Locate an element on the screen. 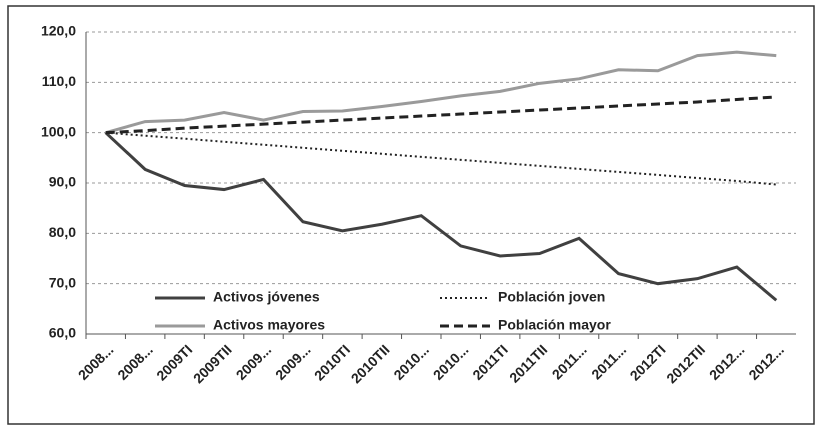 The height and width of the screenshot is (430, 827). x-tick-label: 2012TI is located at coordinates (648, 362).